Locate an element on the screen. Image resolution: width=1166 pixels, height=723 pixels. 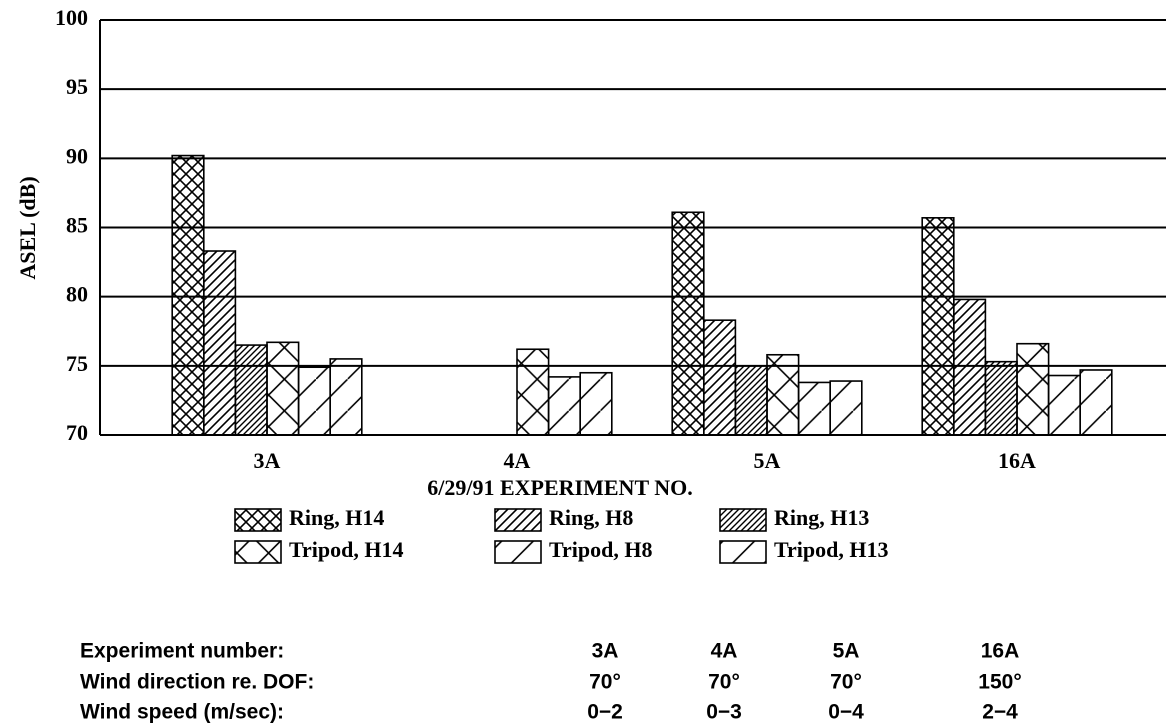
table-cell: 5A is located at coordinates (846, 651).